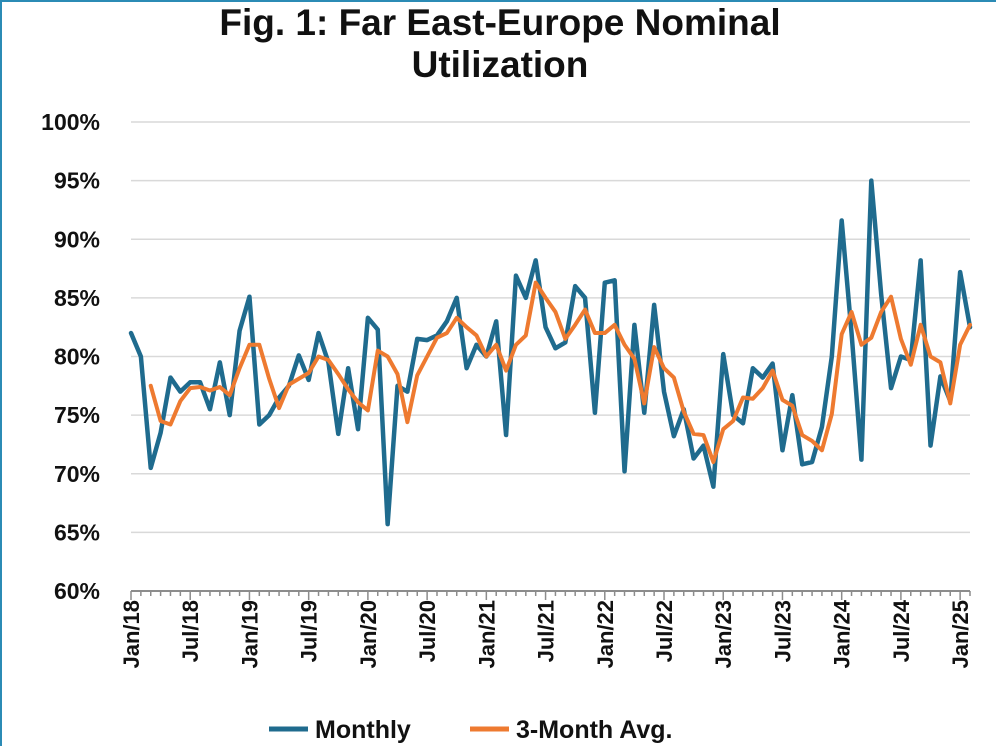  What do you see at coordinates (70, 122) in the screenshot?
I see `y-tick-label: 100%` at bounding box center [70, 122].